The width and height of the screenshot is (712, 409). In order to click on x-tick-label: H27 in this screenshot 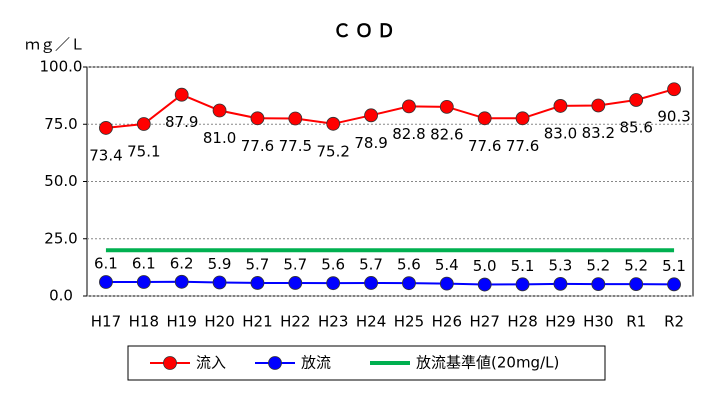, I will do `click(485, 322)`.